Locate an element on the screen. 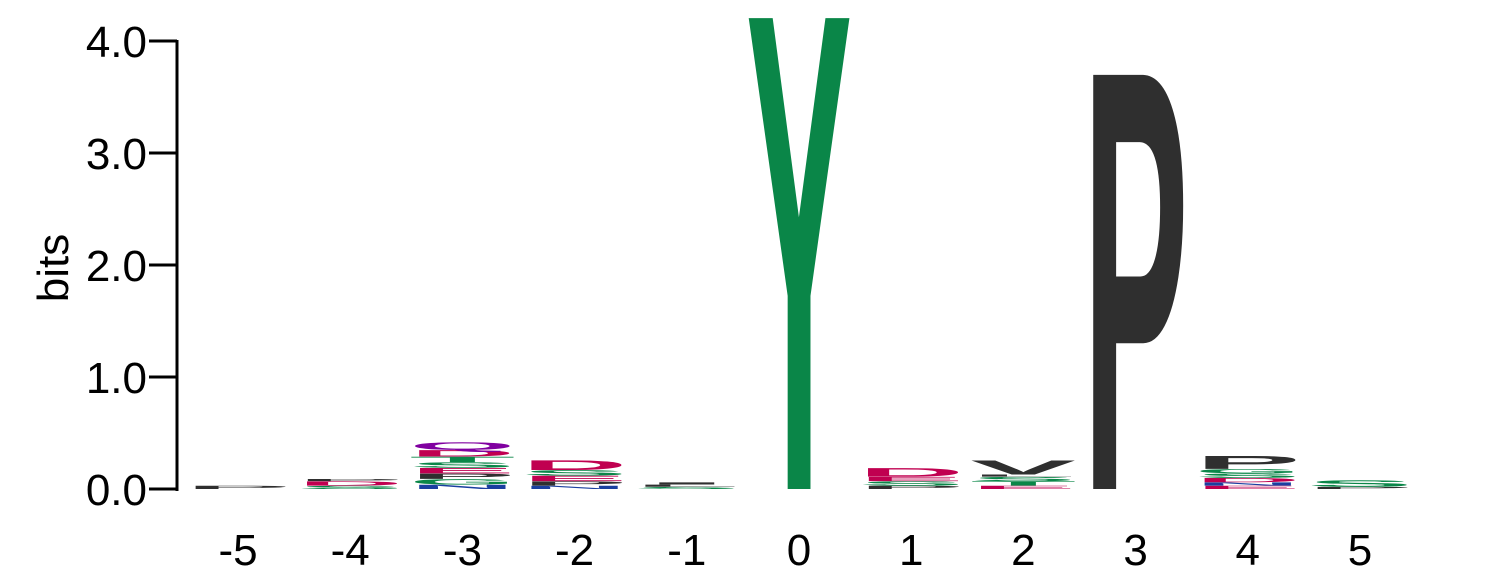  logo-column: SDP is located at coordinates (350, 484).